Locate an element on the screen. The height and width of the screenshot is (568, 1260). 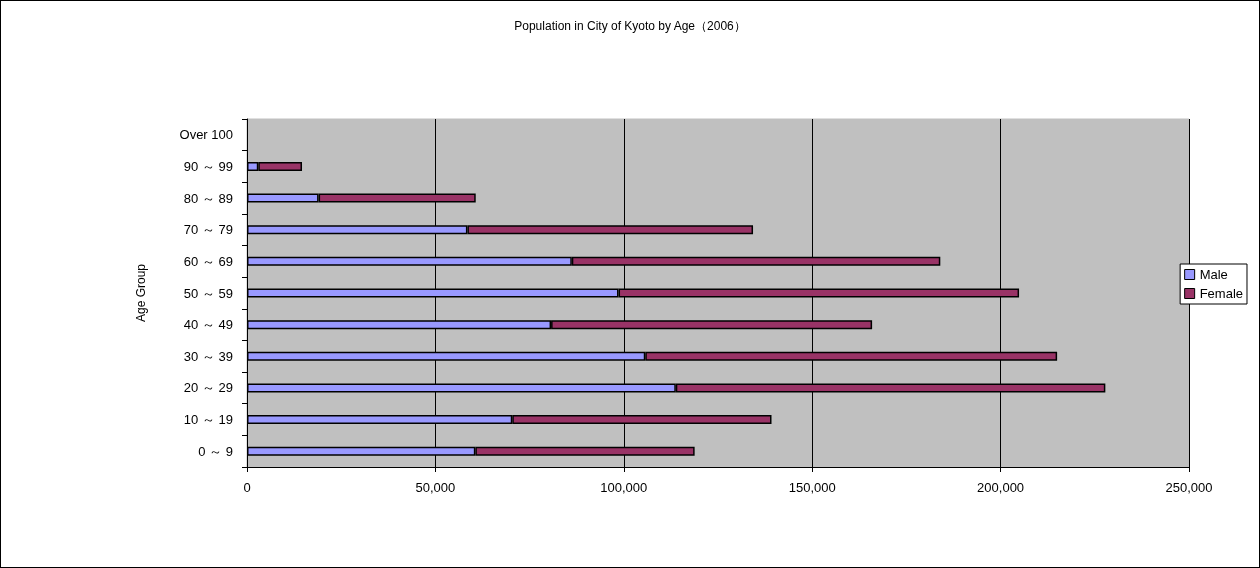
x-tick-label: 200,000 is located at coordinates (1001, 487).